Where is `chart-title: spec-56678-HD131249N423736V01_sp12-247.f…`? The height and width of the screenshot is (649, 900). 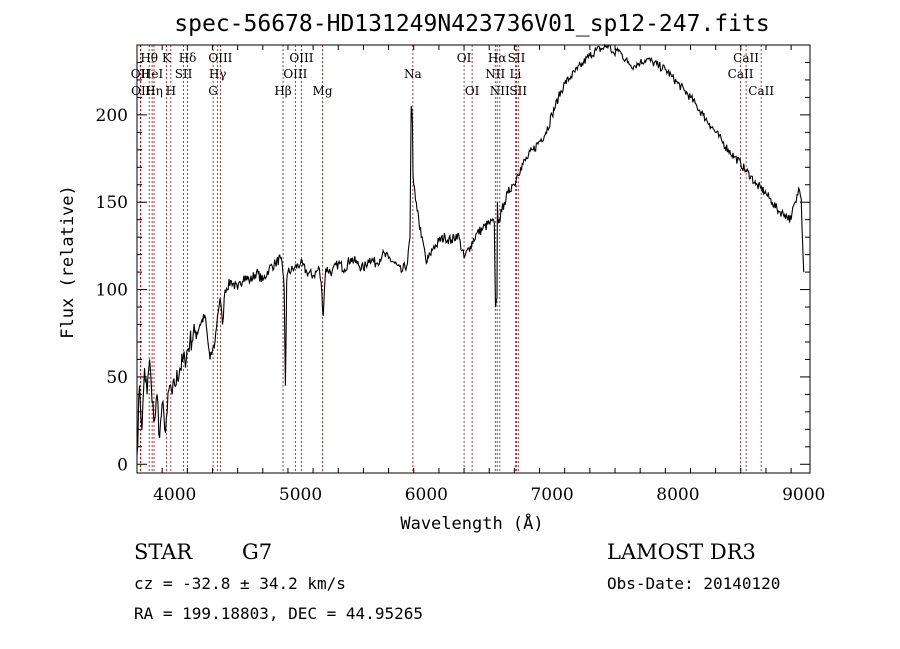
chart-title: spec-56678-HD131249N423736V01_sp12-247.f… is located at coordinates (471, 24).